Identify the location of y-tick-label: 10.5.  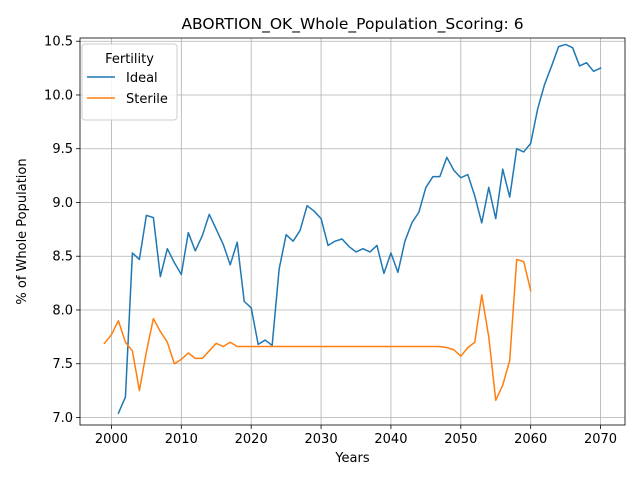
(58, 42).